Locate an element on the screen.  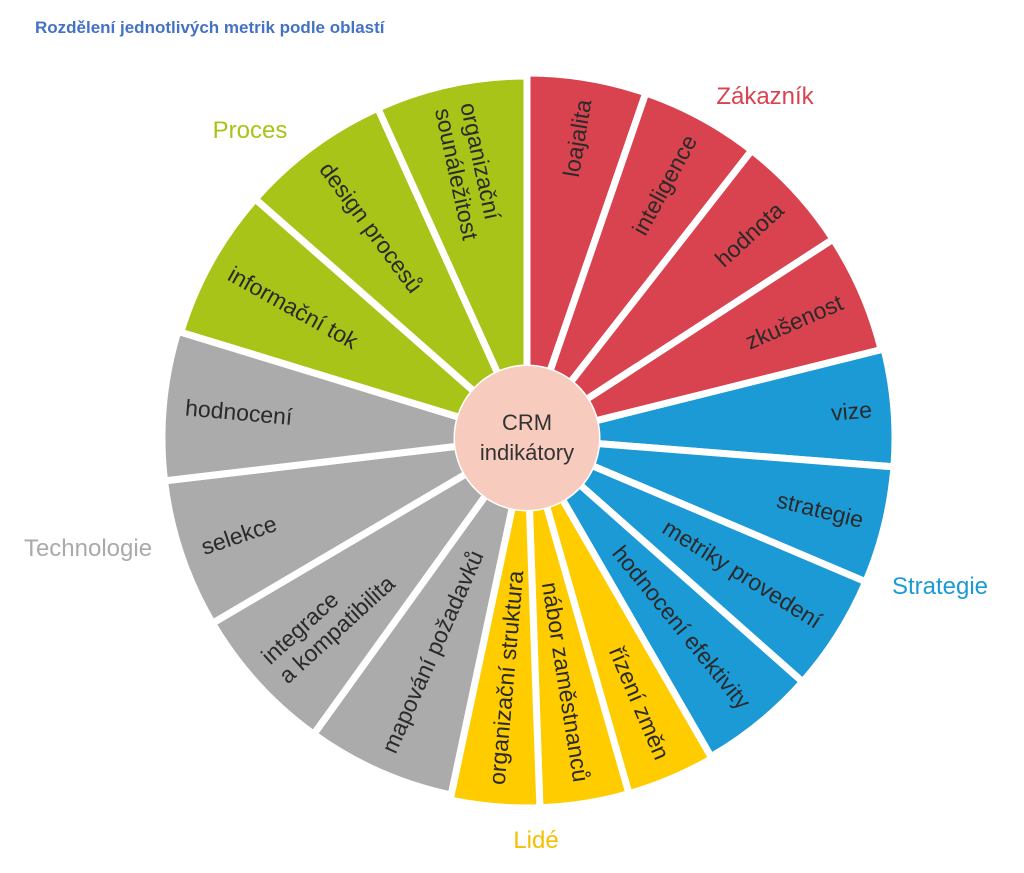
center-label-line2: indikátory is located at coordinates (527, 452).